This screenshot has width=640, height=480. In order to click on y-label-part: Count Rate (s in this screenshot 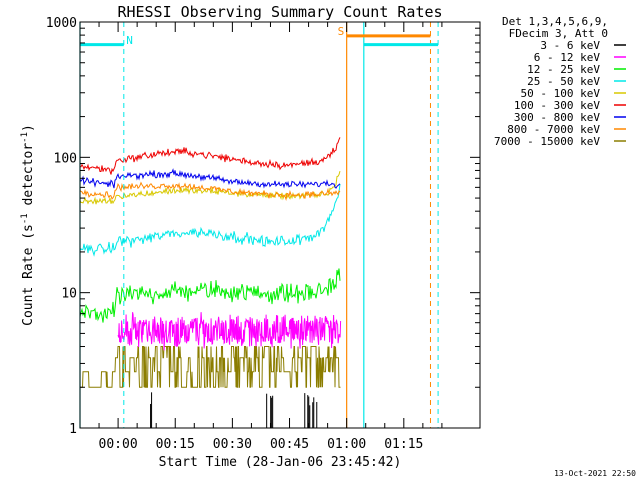, I will do `click(28, 275)`.